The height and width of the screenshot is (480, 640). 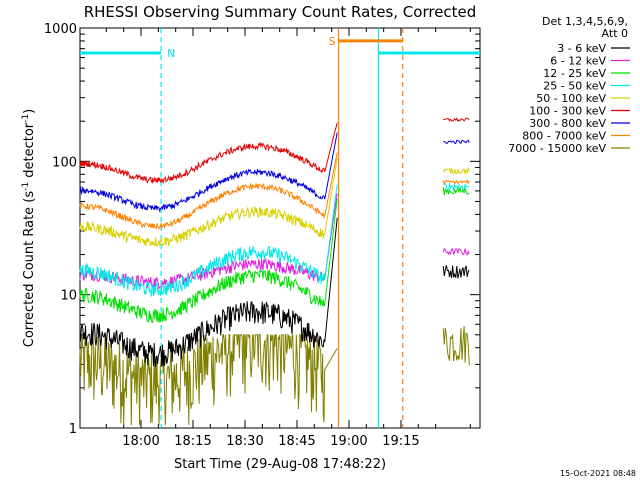 I want to click on y-tick-label: 1, so click(x=73, y=429).